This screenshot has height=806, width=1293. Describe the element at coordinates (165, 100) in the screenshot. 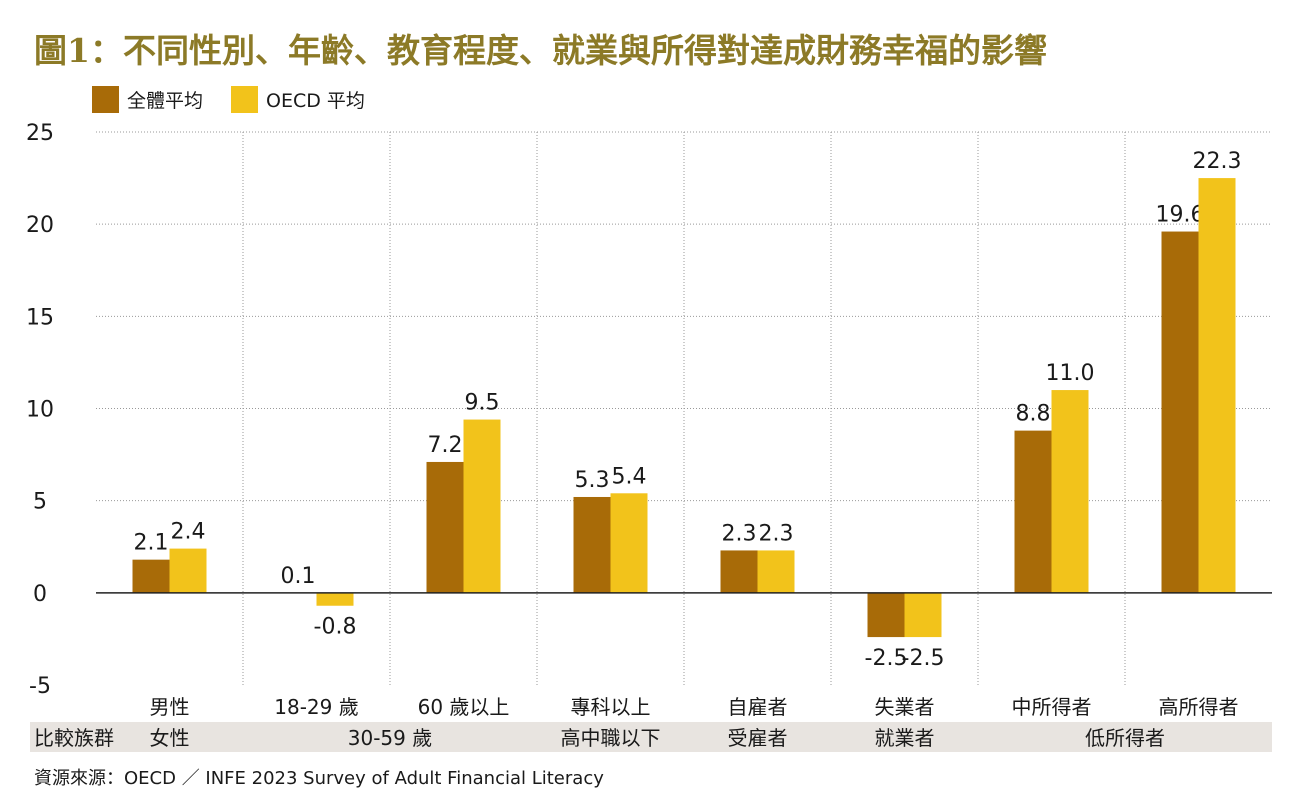

I see `legend-label-series-a: 全體平均` at that location.